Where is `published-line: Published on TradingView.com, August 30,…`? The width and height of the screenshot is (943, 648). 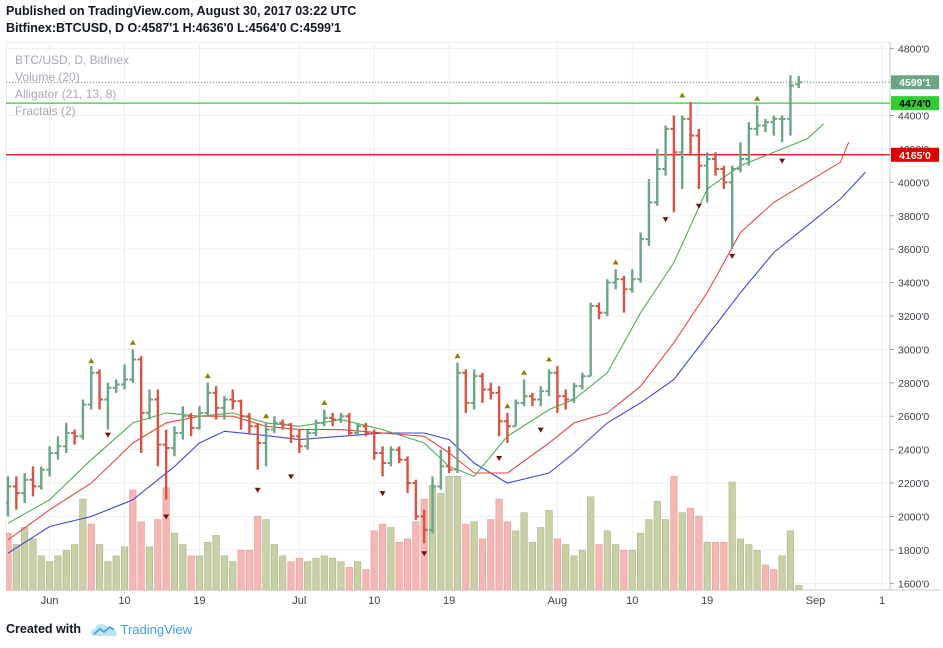
published-line: Published on TradingView.com, August 30,… is located at coordinates (181, 11).